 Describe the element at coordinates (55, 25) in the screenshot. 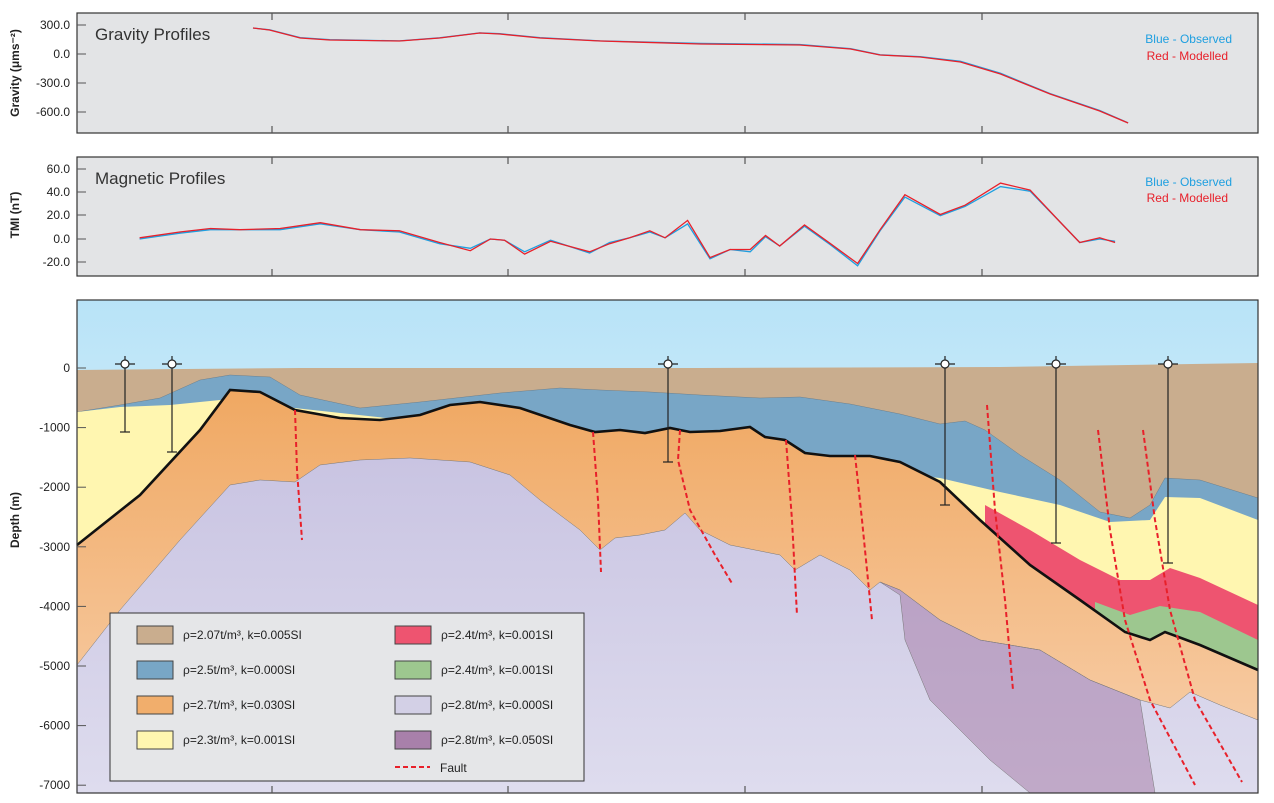

I see `y-tick: 300.0` at that location.